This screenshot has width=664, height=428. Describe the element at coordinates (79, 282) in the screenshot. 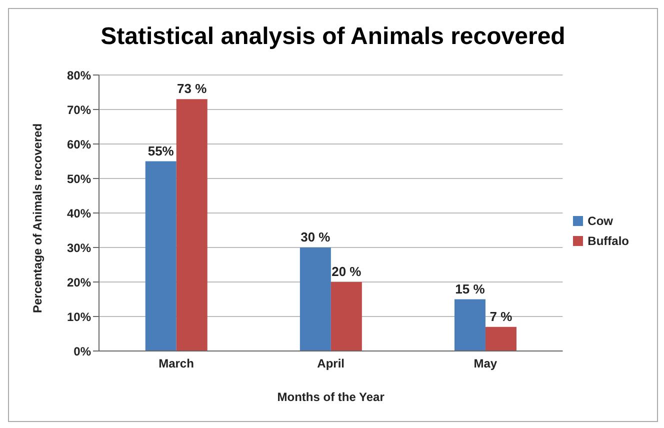

I see `y-tick-label: 20%` at that location.